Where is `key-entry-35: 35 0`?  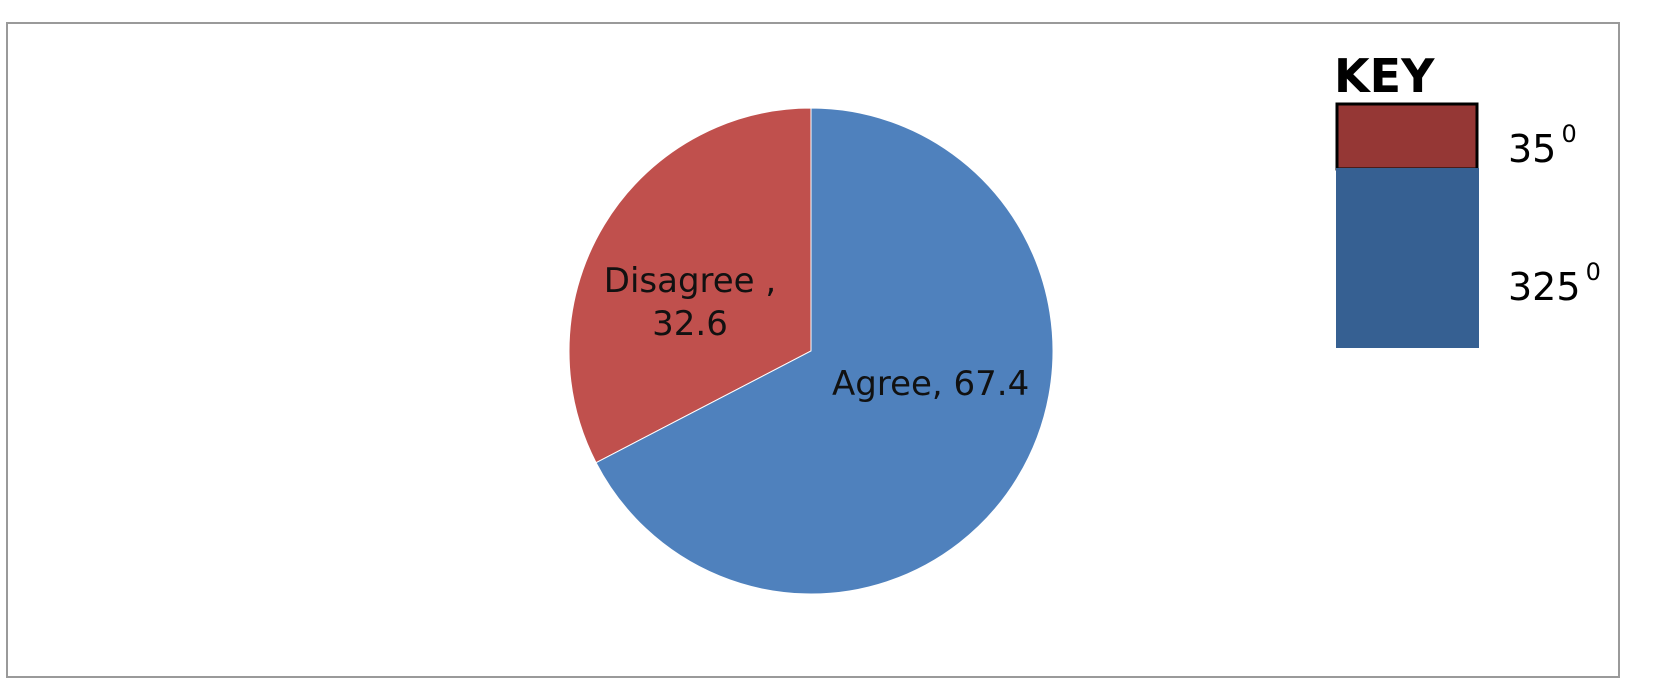
key-entry-35: 35 0 is located at coordinates (1542, 145).